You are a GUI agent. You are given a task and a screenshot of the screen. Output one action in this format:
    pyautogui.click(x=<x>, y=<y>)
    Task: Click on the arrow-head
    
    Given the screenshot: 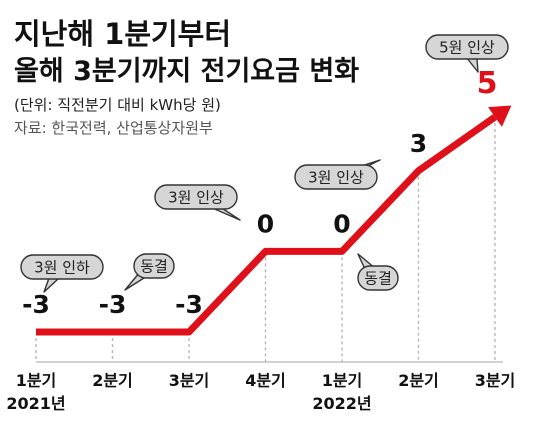 What is the action you would take?
    pyautogui.click(x=500, y=116)
    